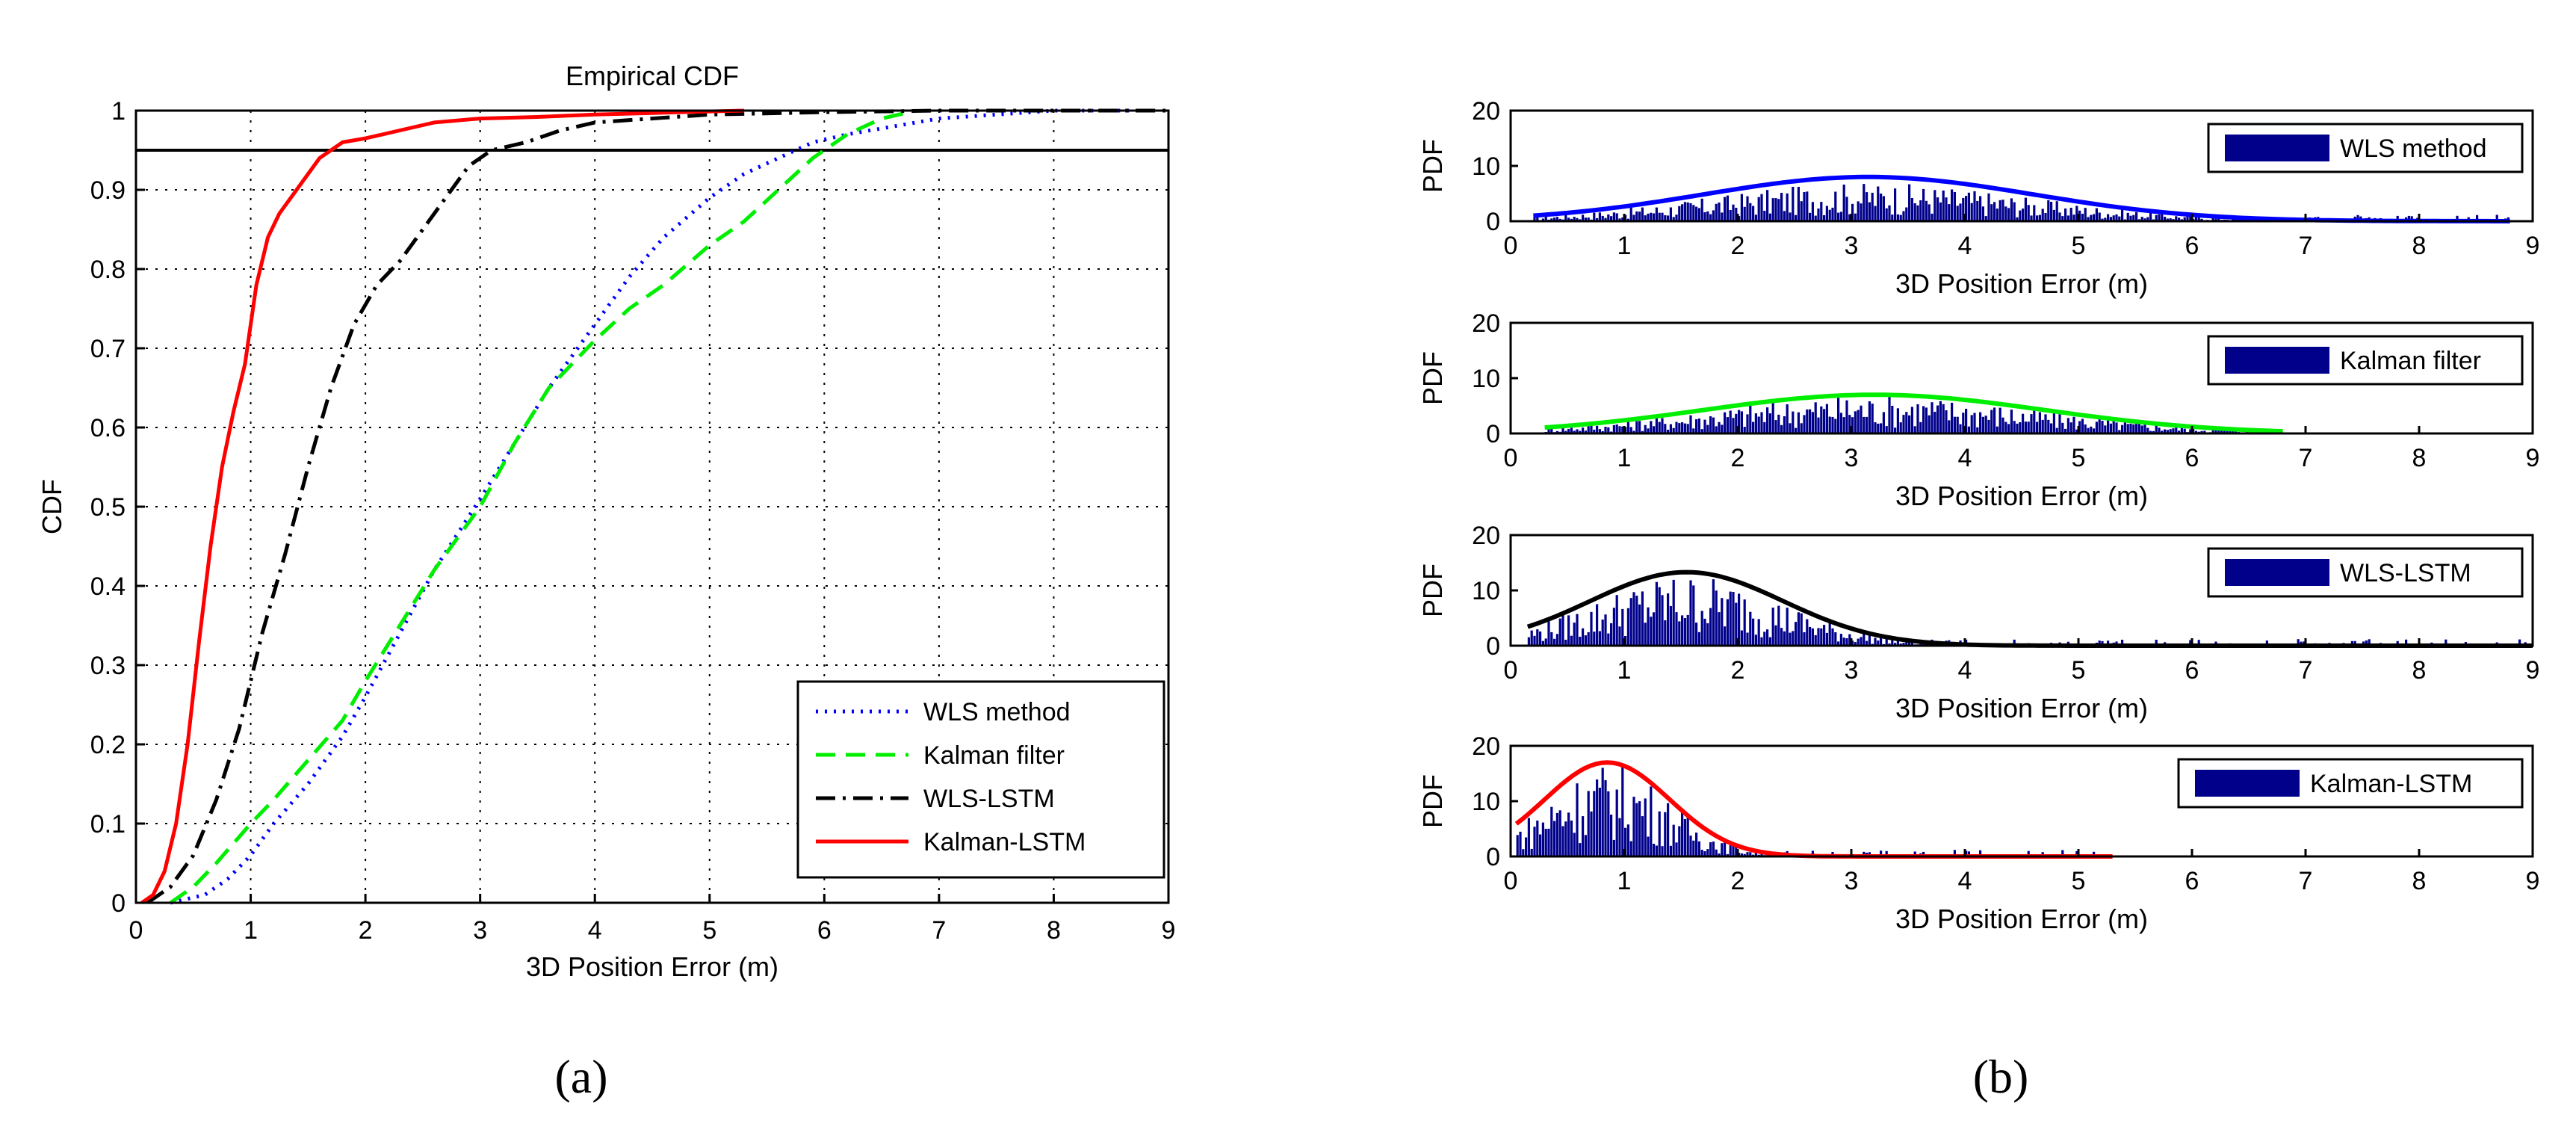  I want to click on pdf-x-tick-label: 7, so click(2306, 458).